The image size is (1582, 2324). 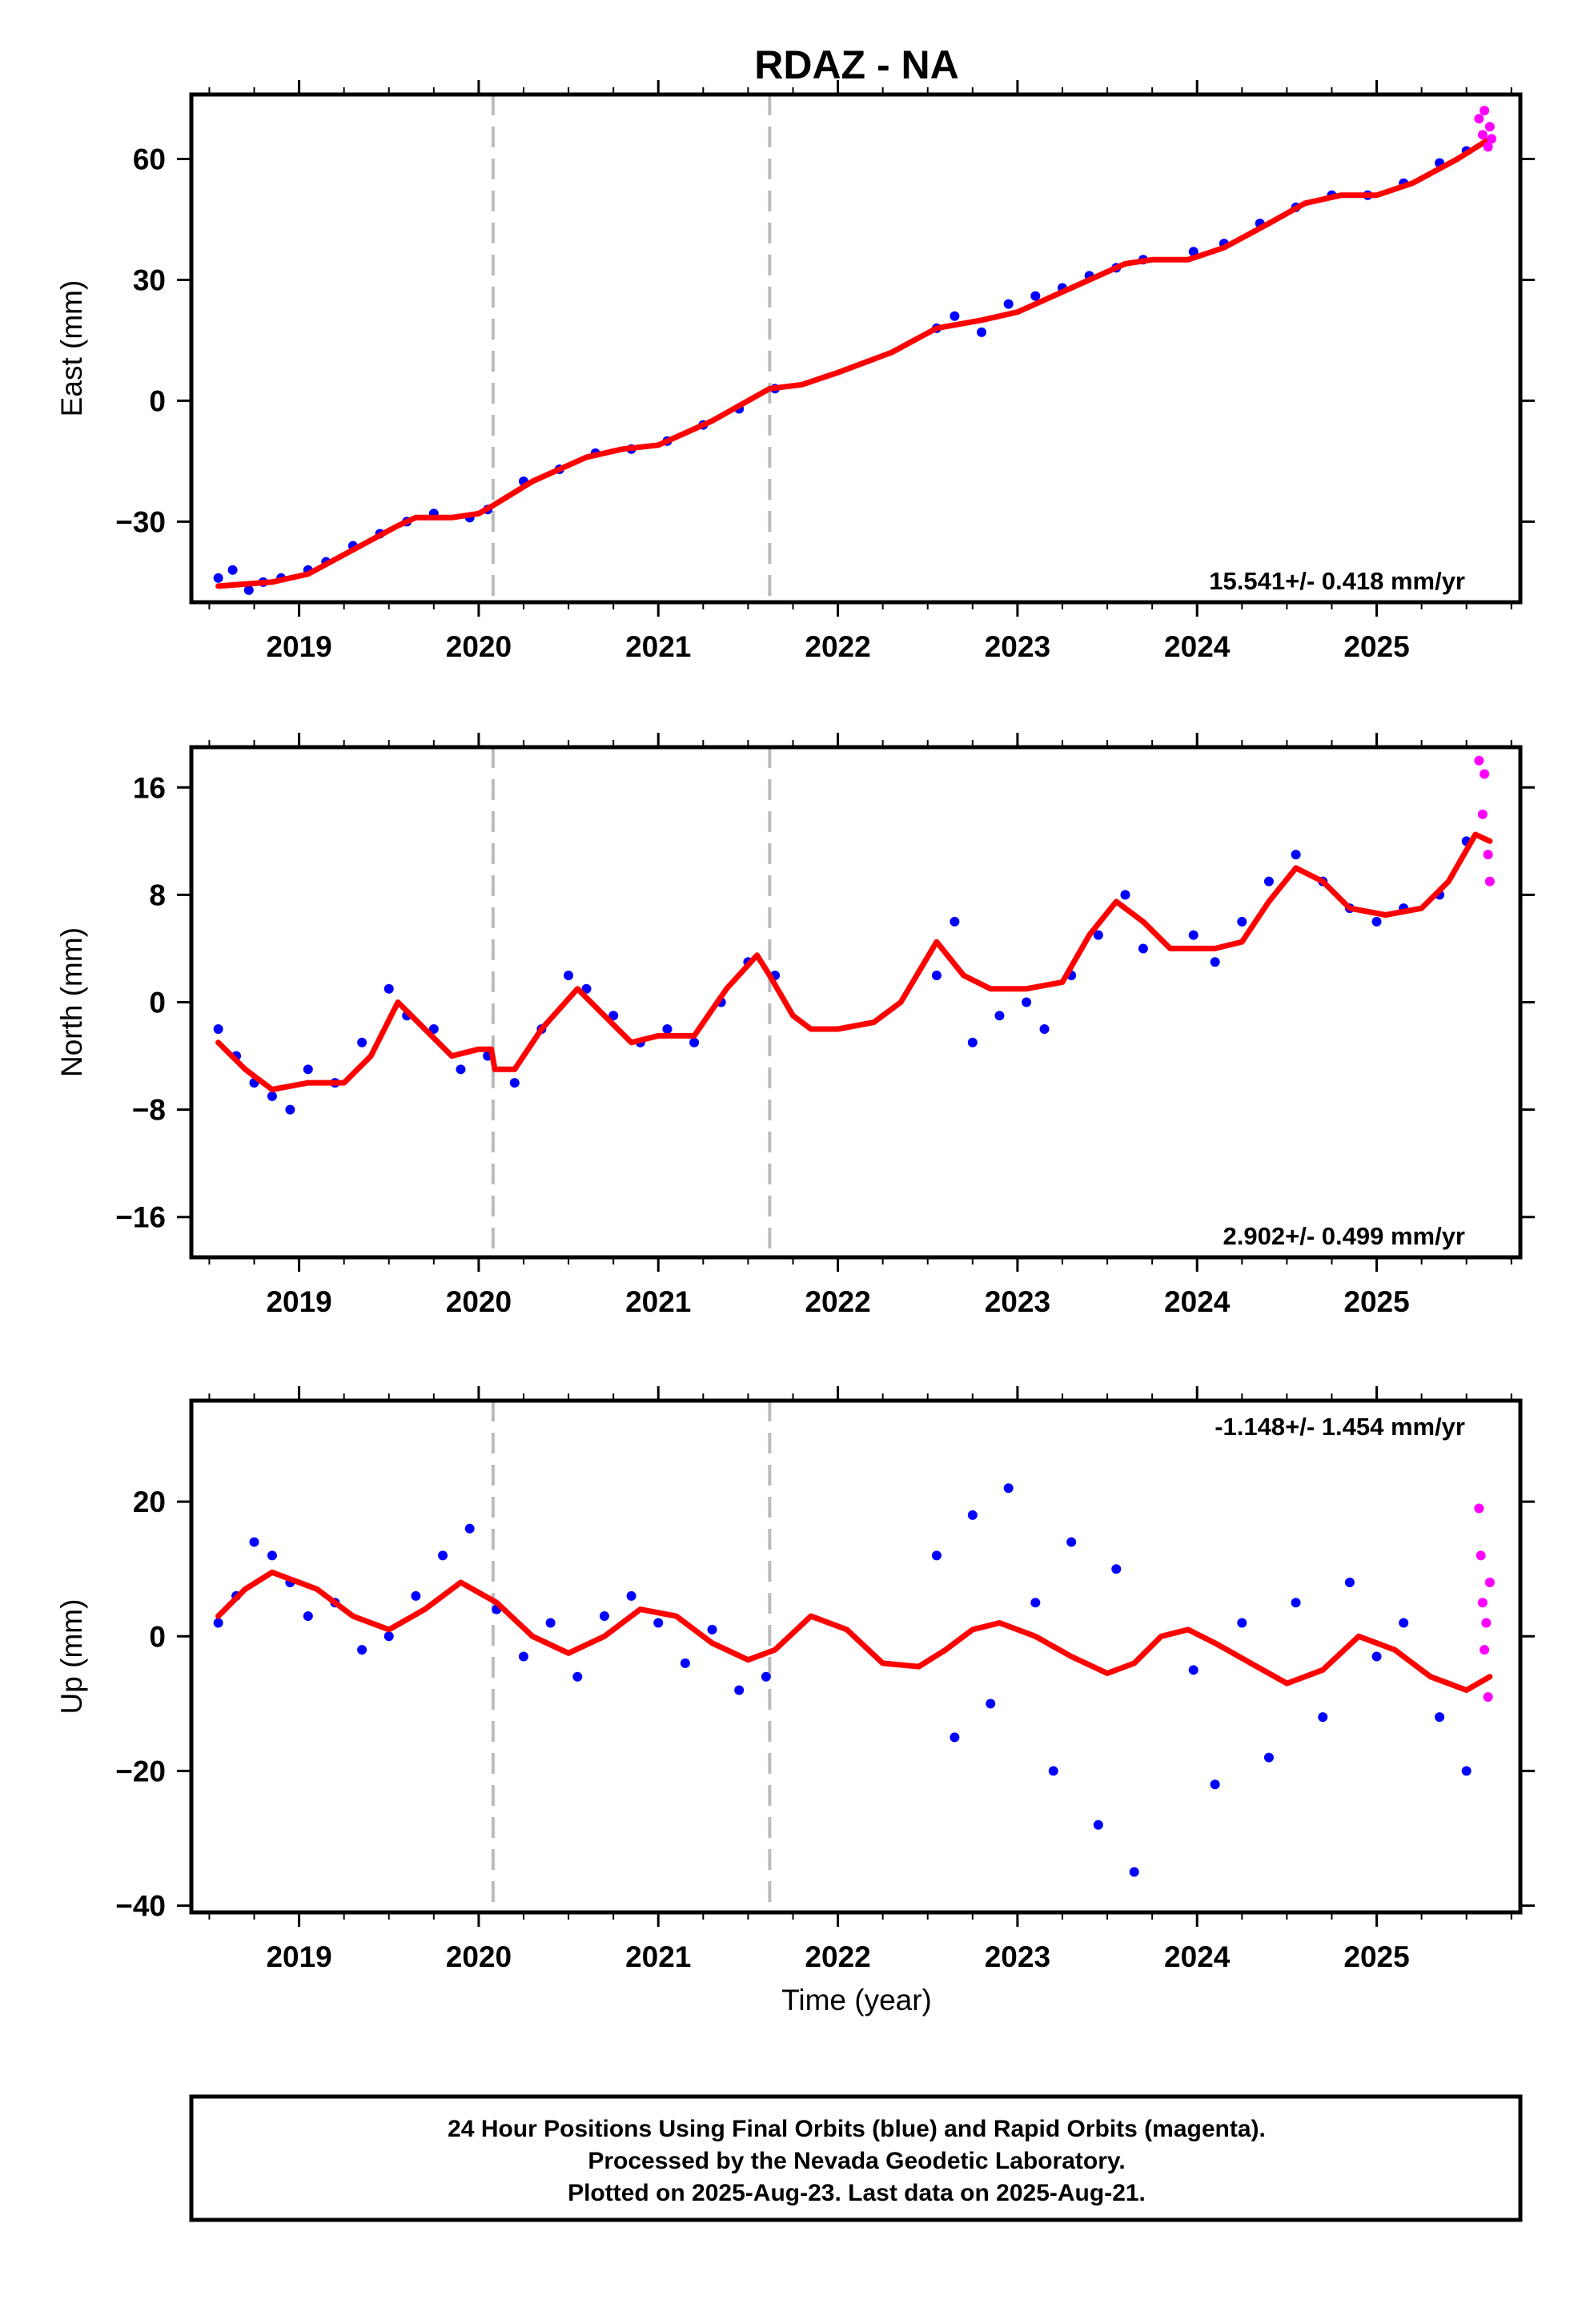 I want to click on east-x-tick-label: 2025, so click(x=1376, y=646).